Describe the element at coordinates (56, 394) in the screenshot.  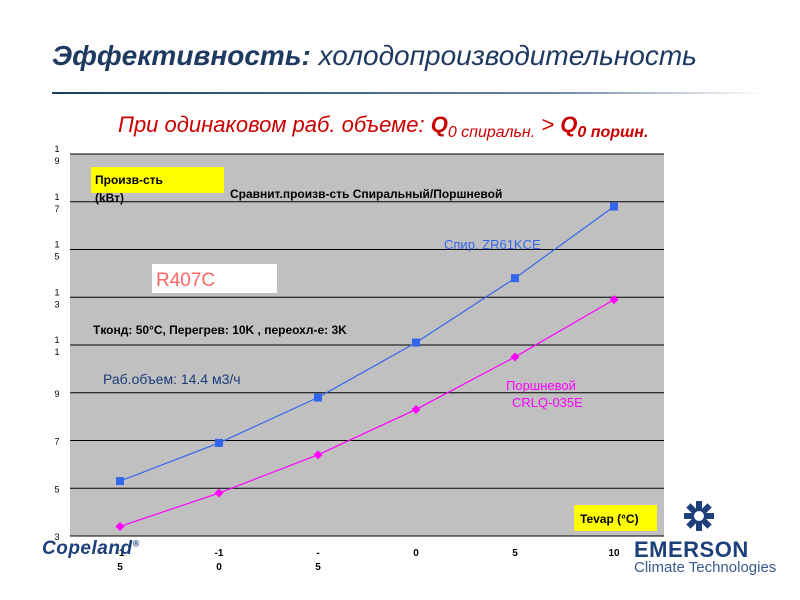
I see `y-tick-label: 9` at that location.